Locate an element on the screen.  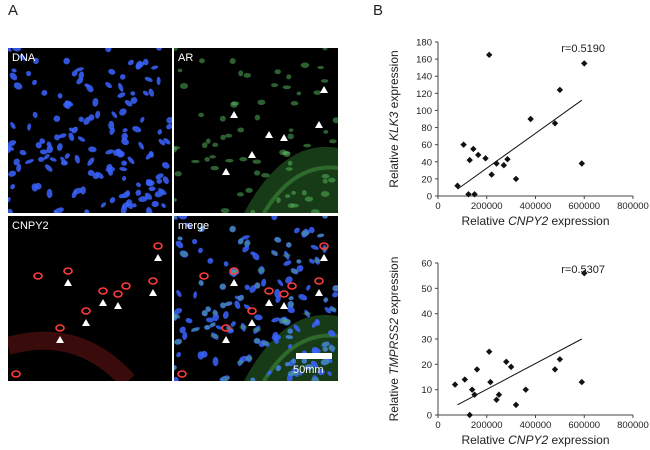
y-tick-label: 50 is located at coordinates (426, 289).